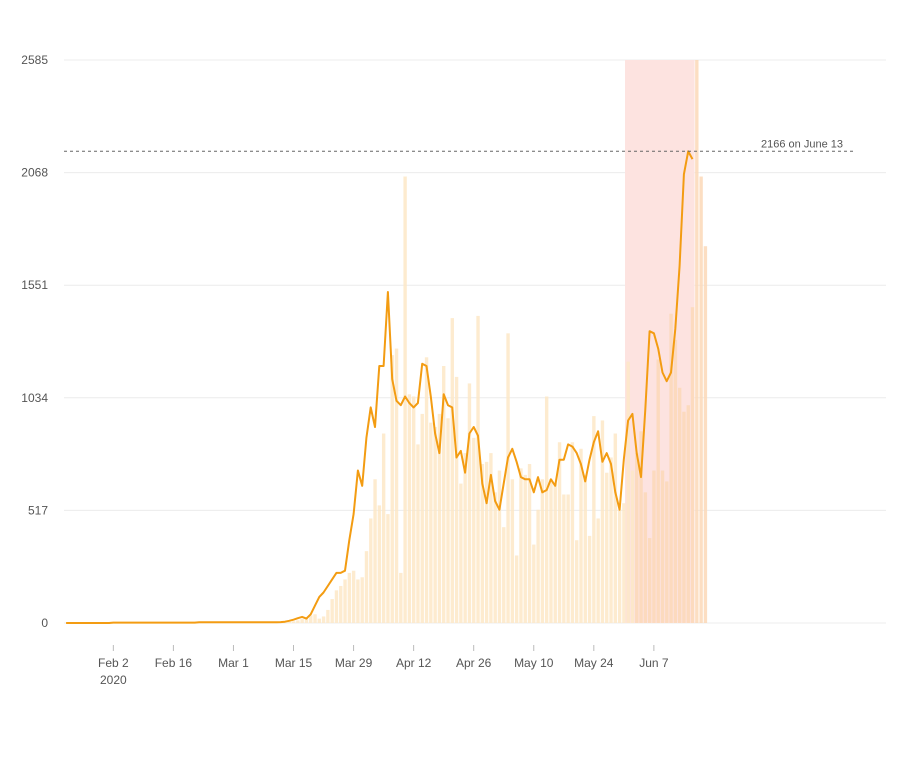  What do you see at coordinates (459, 145) in the screenshot?
I see `reference-layer: 2166 on June 13` at bounding box center [459, 145].